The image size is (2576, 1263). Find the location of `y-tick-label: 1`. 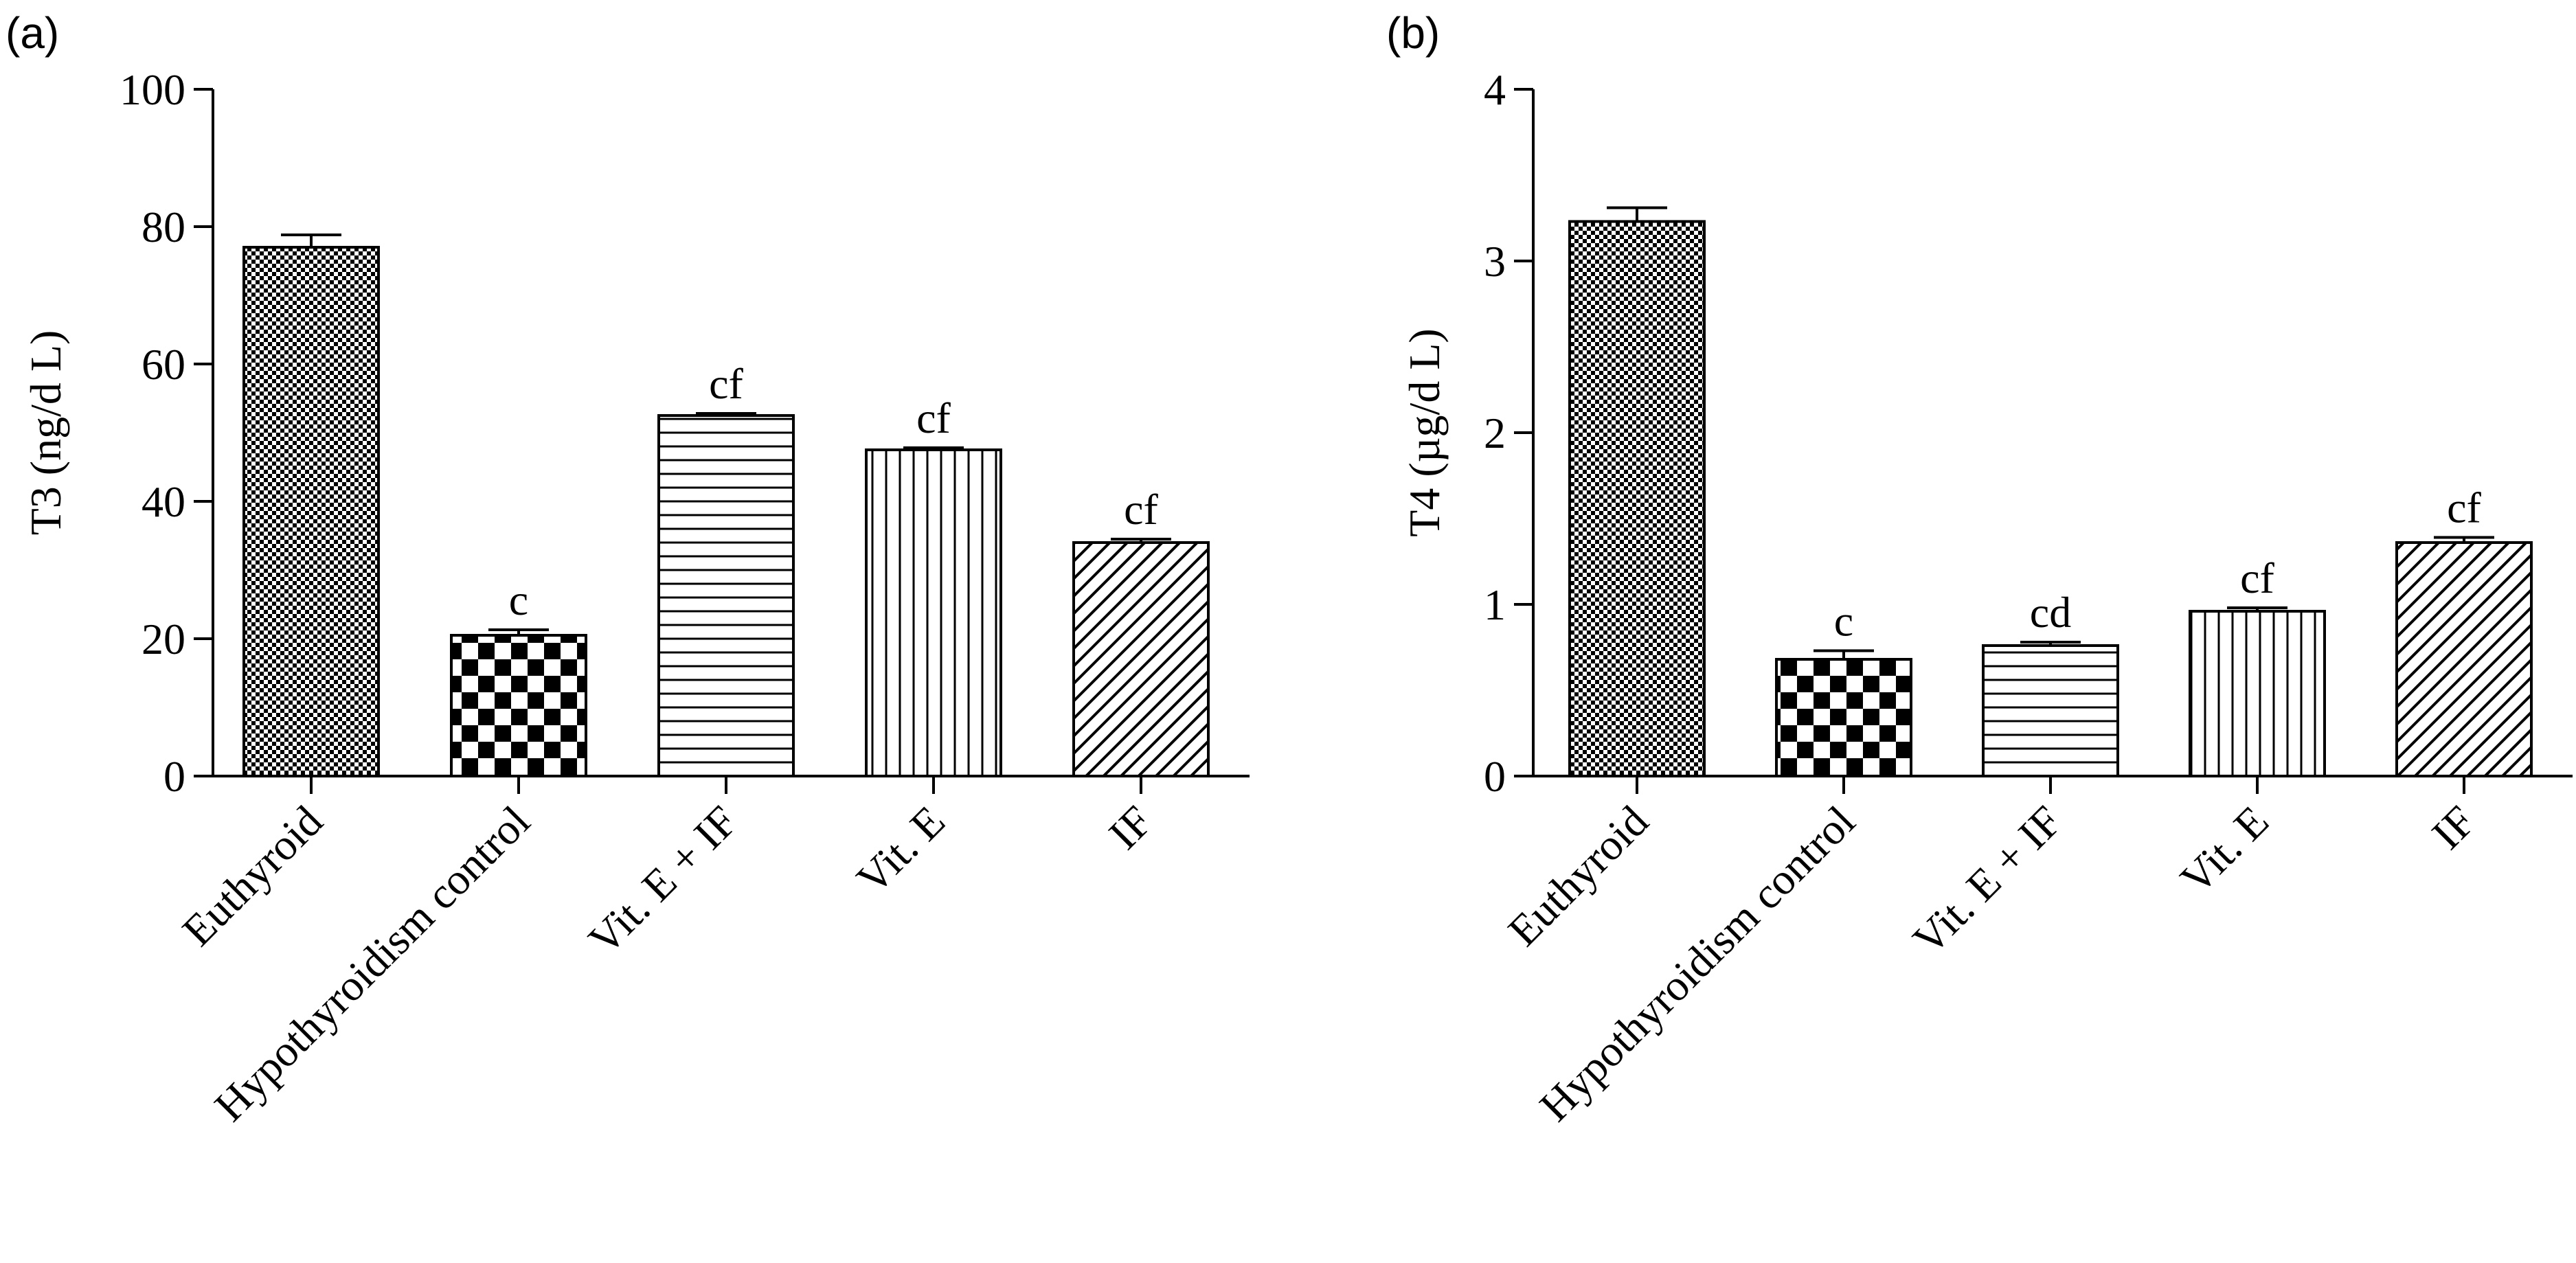

y-tick-label: 1 is located at coordinates (1495, 604).